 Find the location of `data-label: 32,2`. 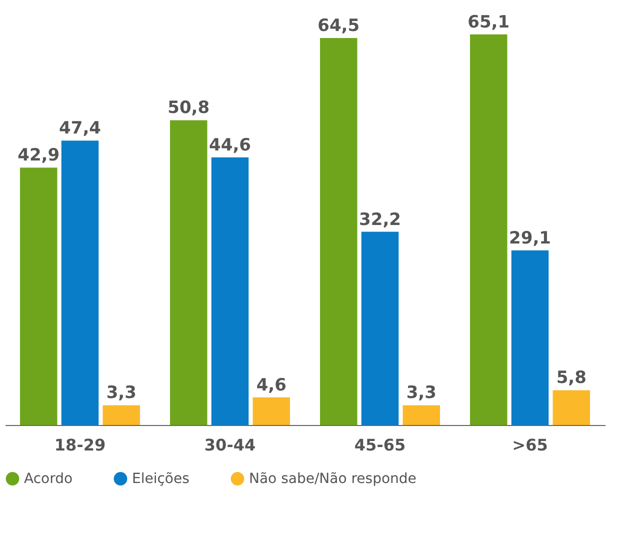

data-label: 32,2 is located at coordinates (380, 220).